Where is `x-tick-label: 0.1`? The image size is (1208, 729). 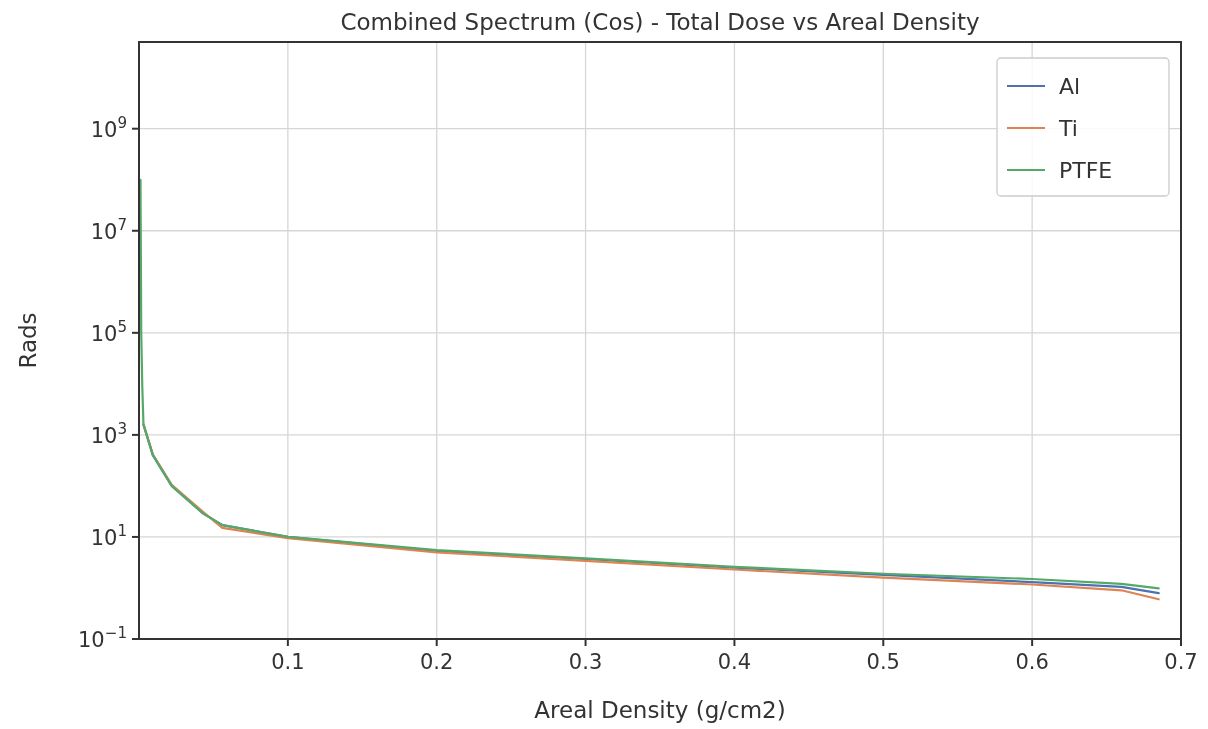 x-tick-label: 0.1 is located at coordinates (288, 662).